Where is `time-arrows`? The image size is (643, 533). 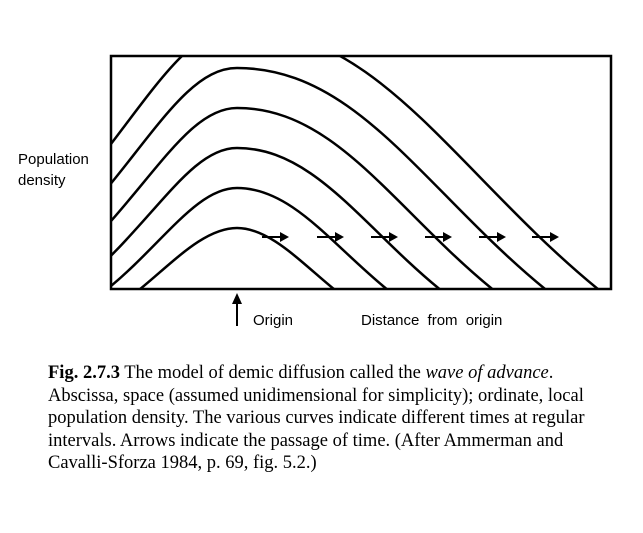 time-arrows is located at coordinates (410, 237).